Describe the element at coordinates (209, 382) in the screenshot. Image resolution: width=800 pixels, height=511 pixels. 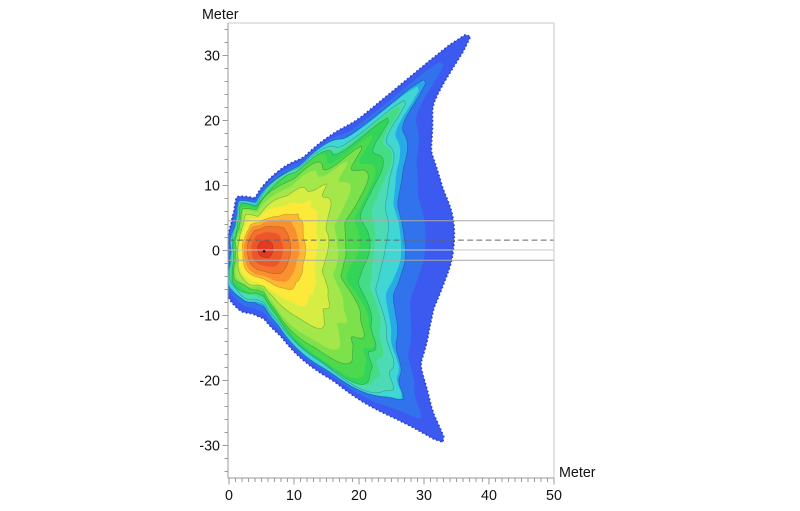
I see `svg-text: -20` at that location.